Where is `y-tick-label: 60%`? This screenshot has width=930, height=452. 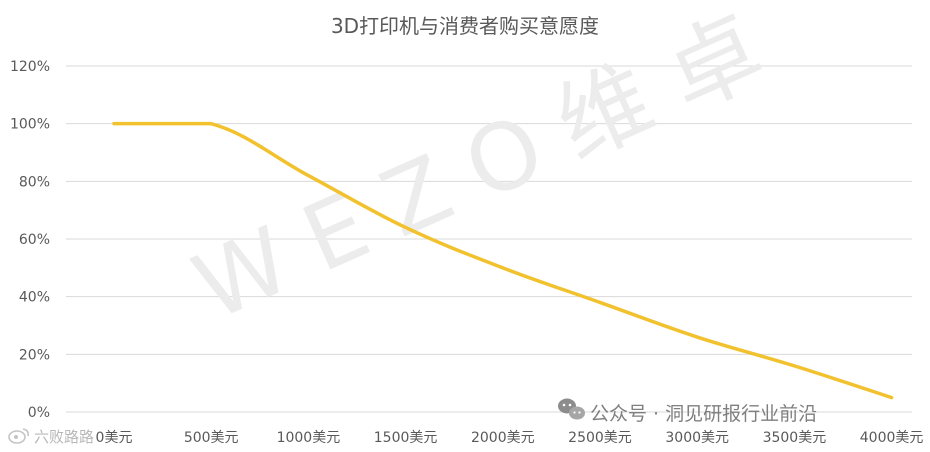 y-tick-label: 60% is located at coordinates (34, 240).